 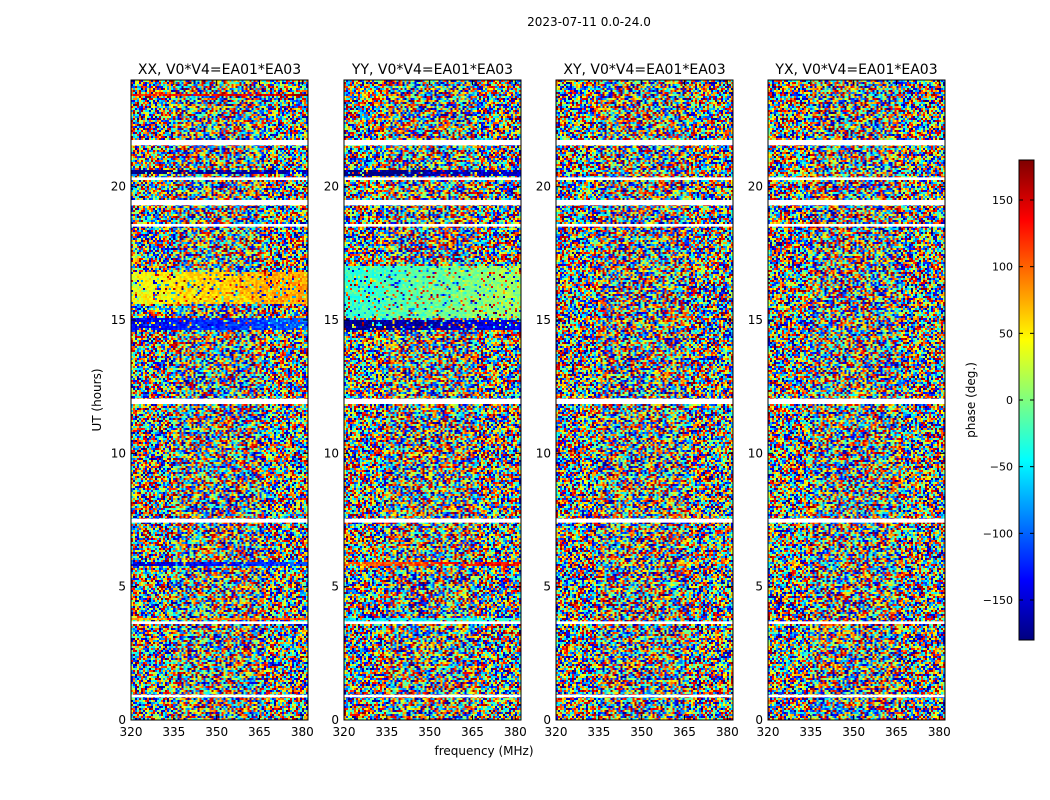 What do you see at coordinates (855, 70) in the screenshot?
I see `panel-4-title: YX, V0*V4=EA01*EA03` at bounding box center [855, 70].